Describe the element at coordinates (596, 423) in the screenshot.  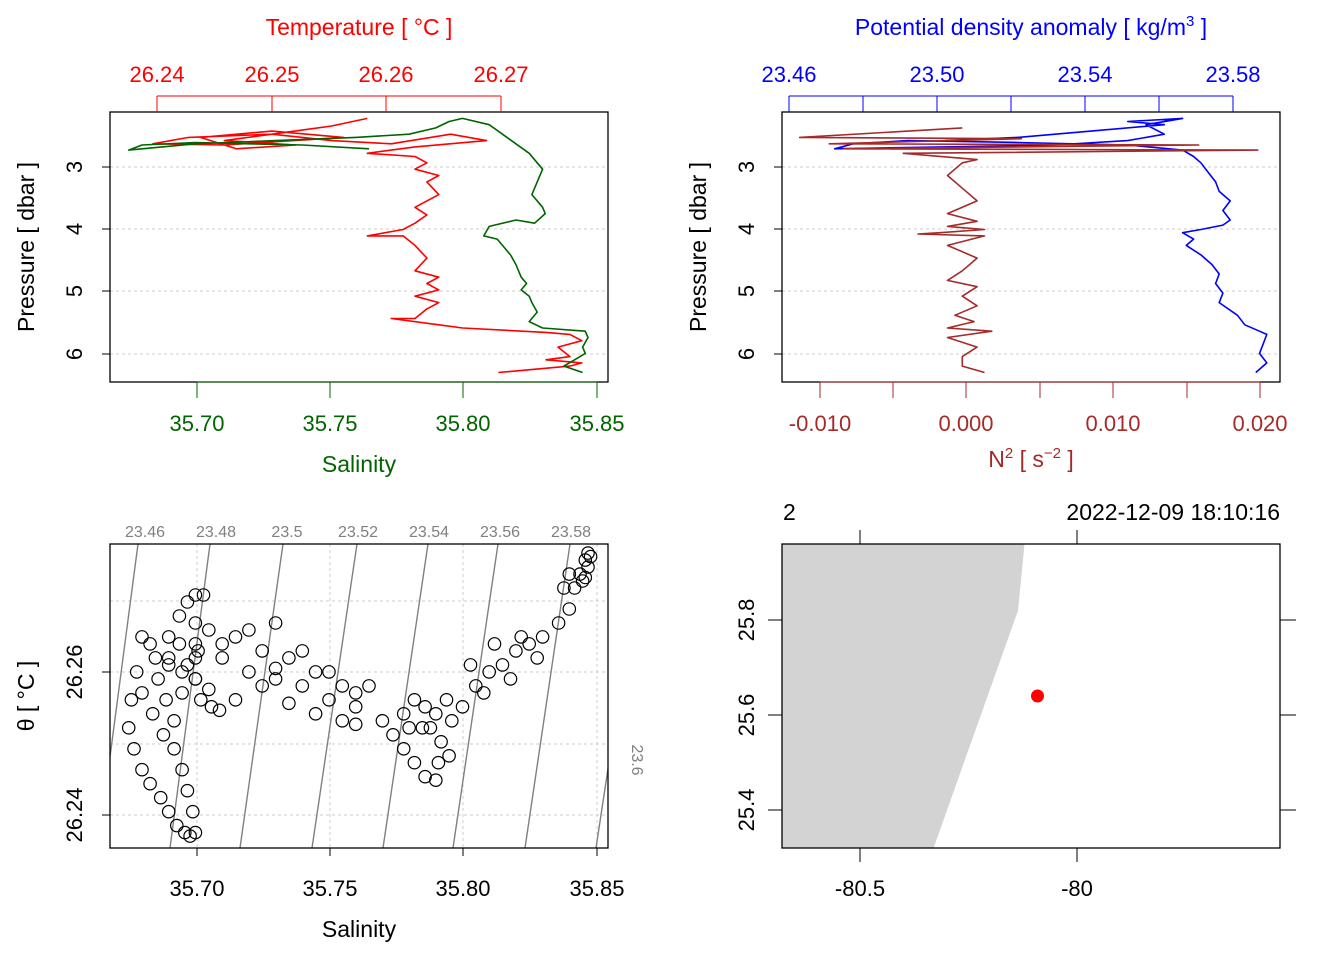
I see `tick-label: 35.85` at that location.